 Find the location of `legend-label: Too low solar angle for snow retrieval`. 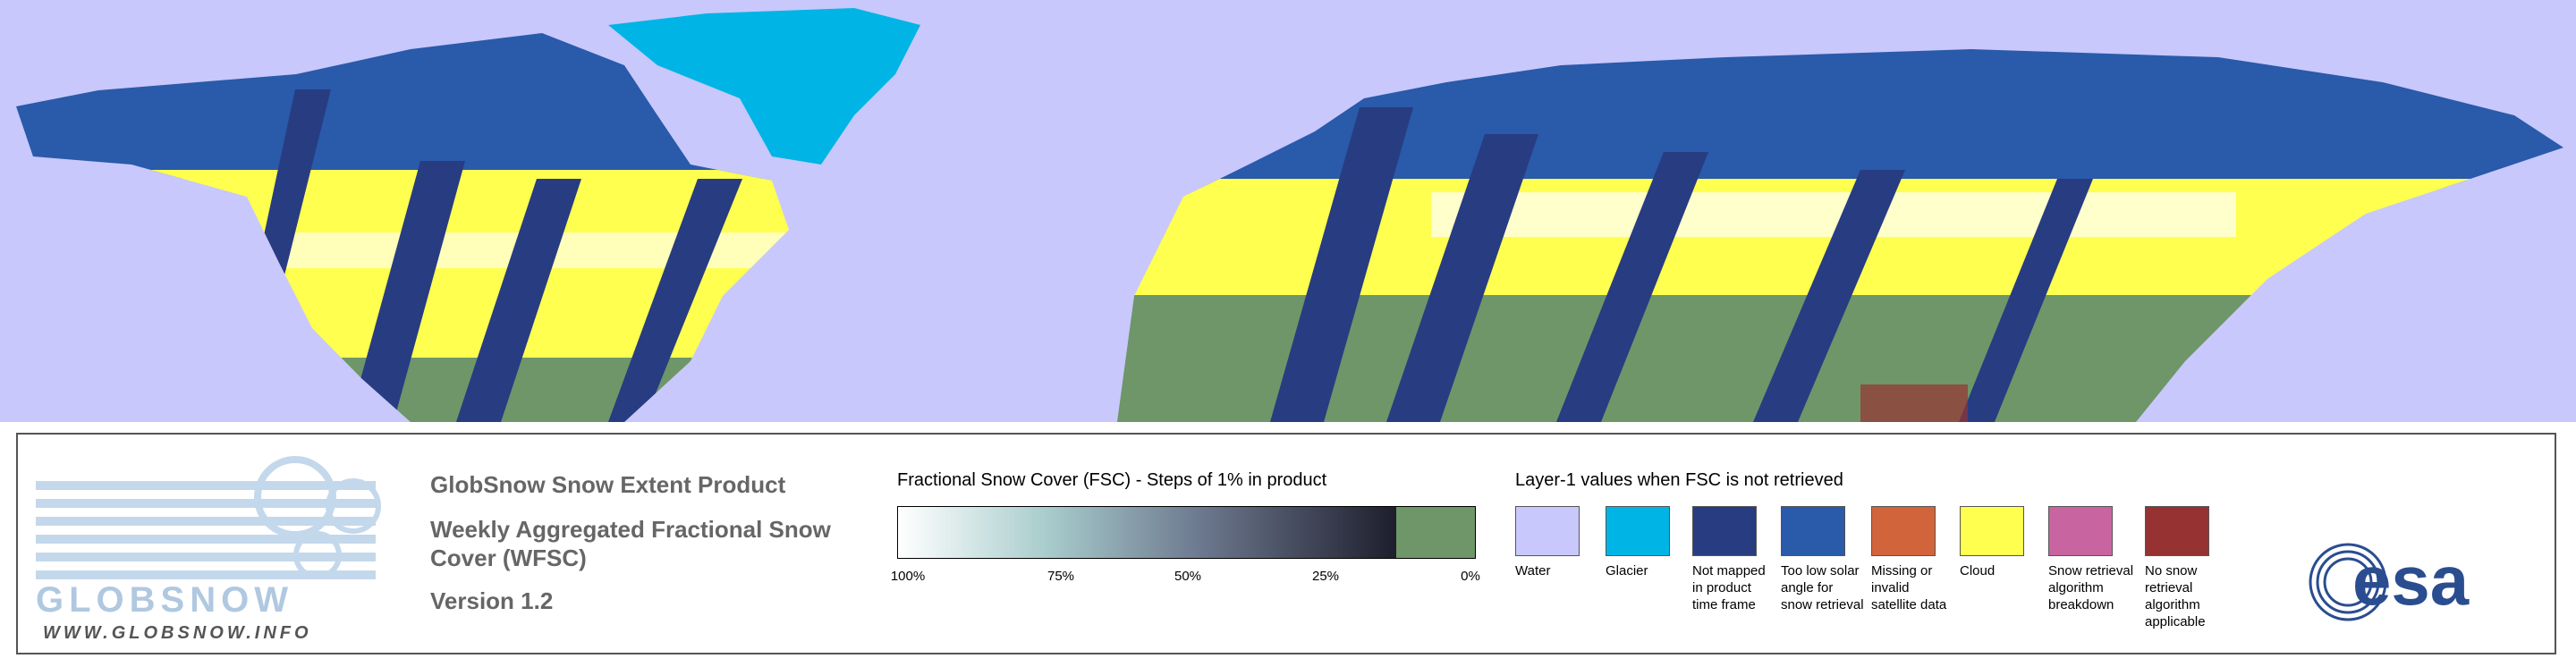

legend-label: Too low solar angle for snow retrieval is located at coordinates (1822, 587).